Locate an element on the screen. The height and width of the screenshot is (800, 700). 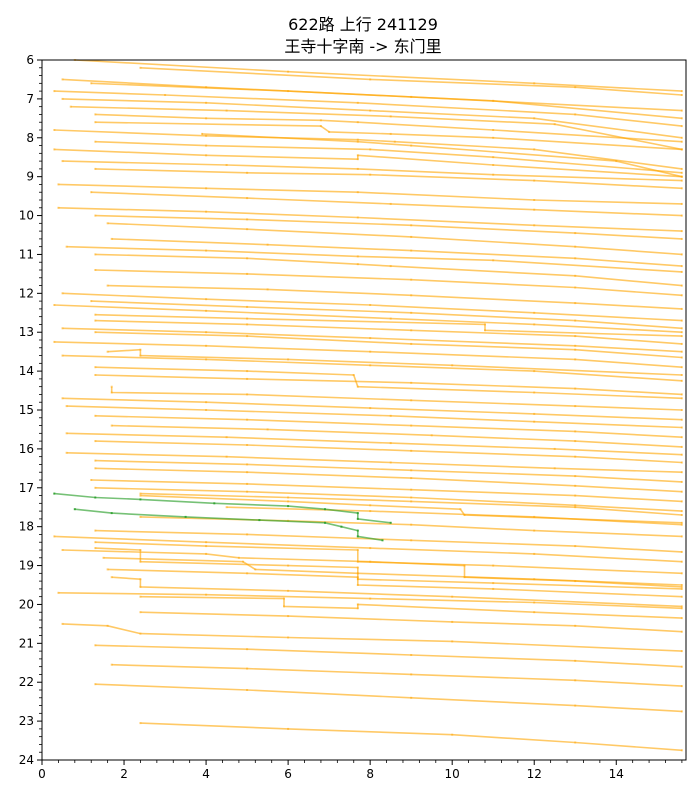
x-tick-label: 8 is located at coordinates (370, 774).